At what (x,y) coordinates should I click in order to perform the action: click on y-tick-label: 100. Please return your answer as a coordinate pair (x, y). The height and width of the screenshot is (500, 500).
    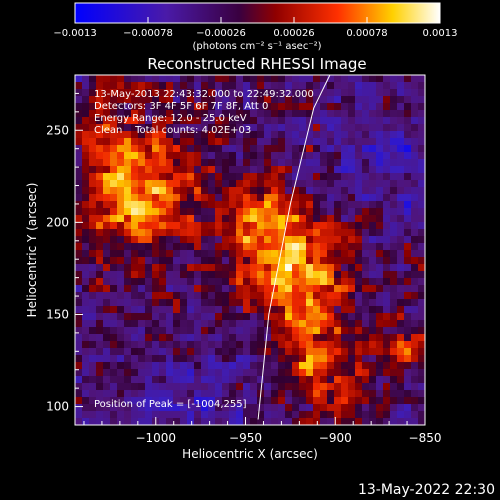
    Looking at the image, I should click on (57, 407).